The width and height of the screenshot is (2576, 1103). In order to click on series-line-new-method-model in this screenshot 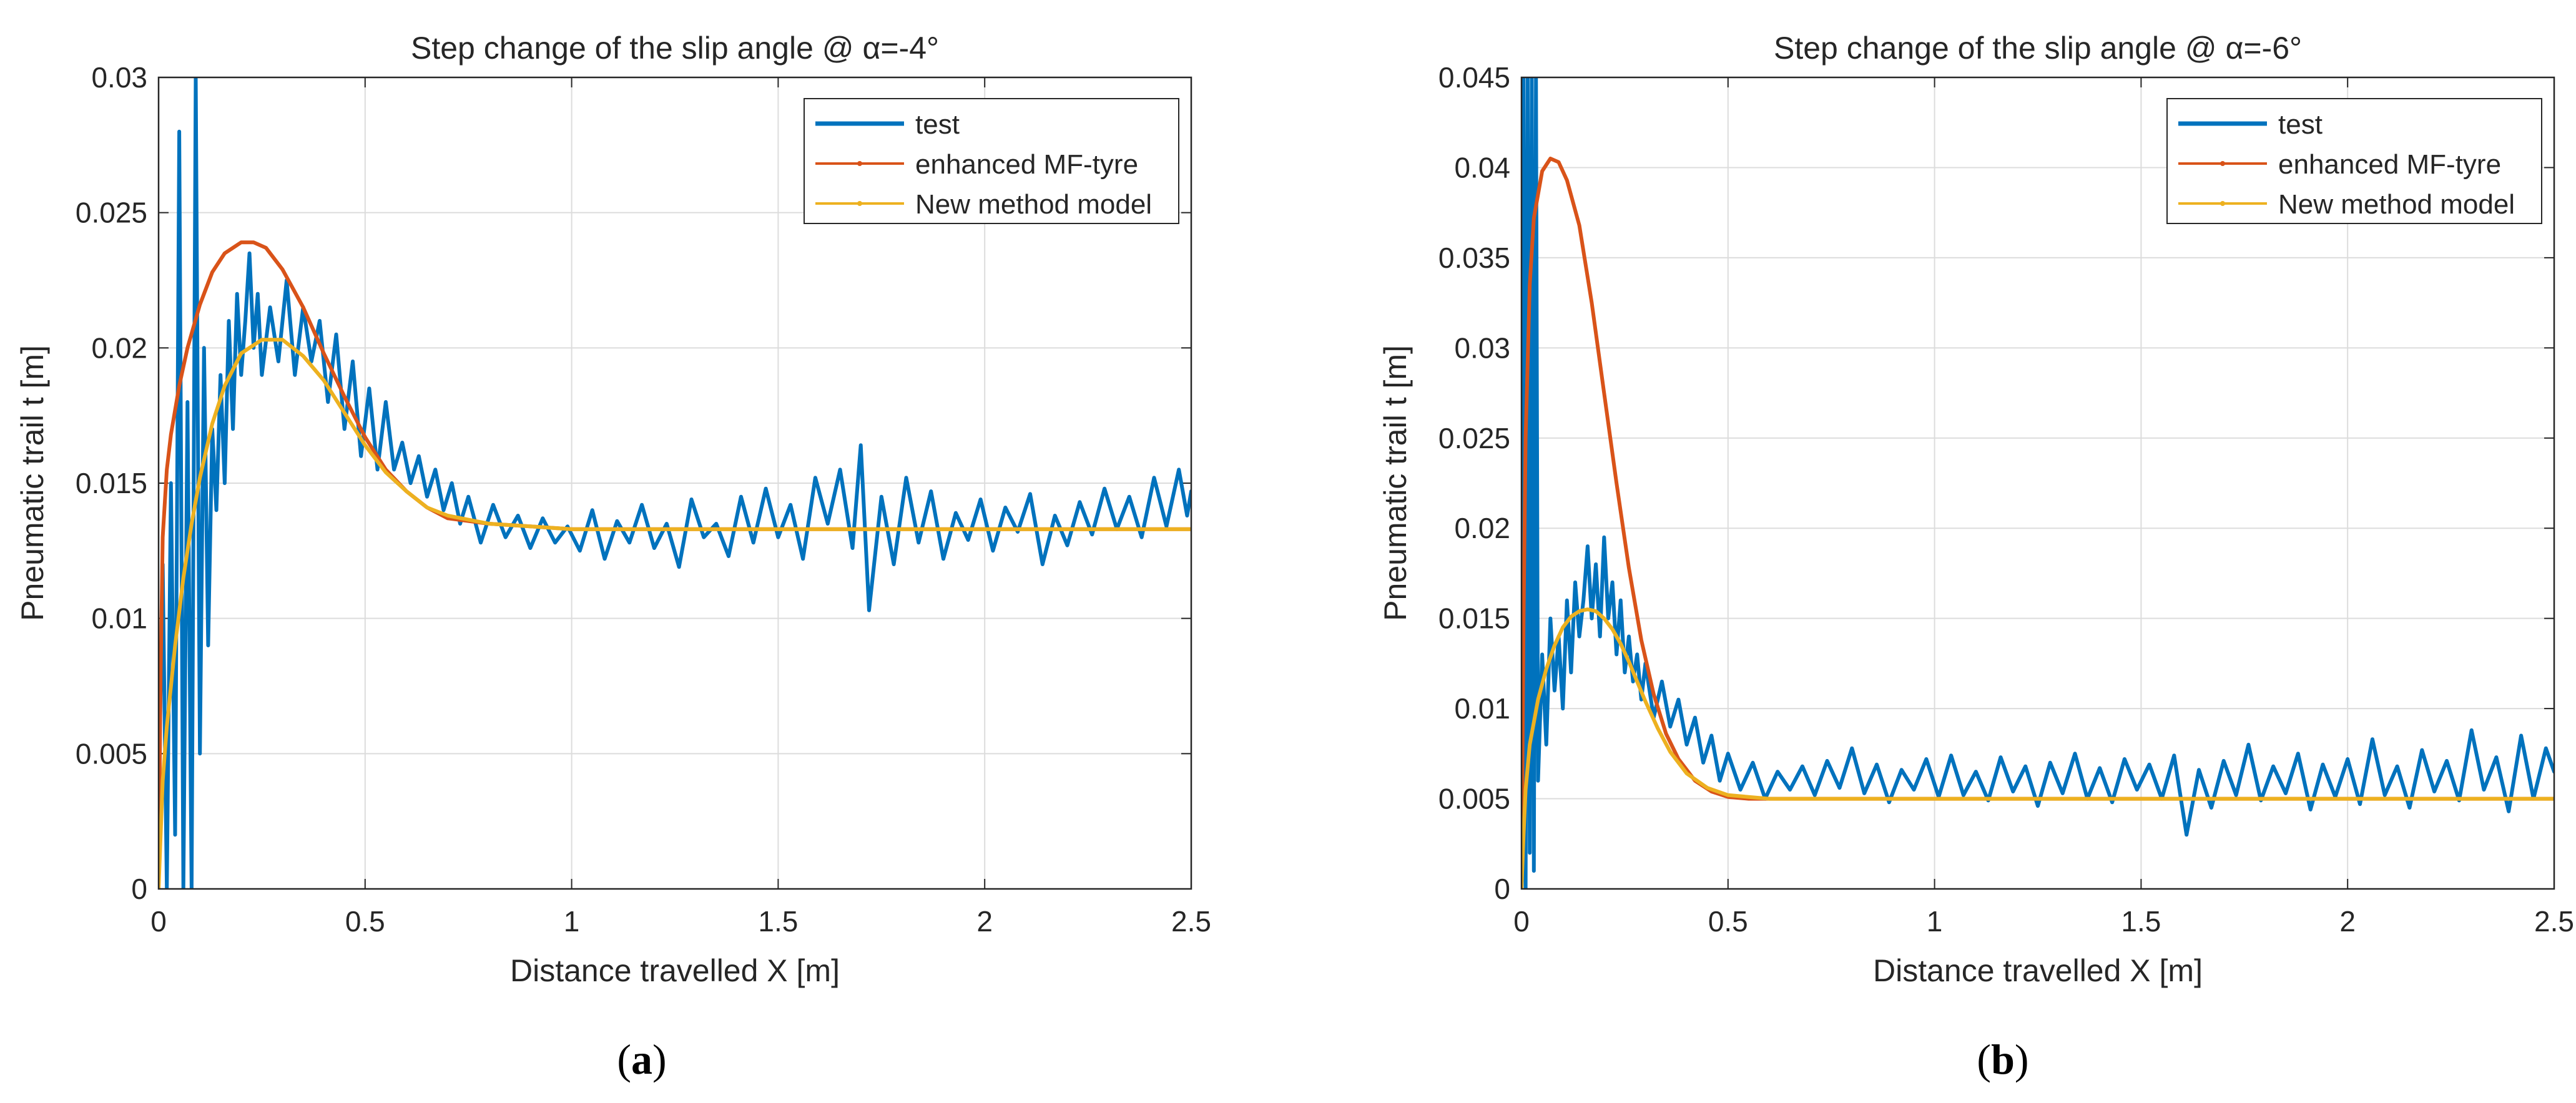, I will do `click(2038, 748)`.